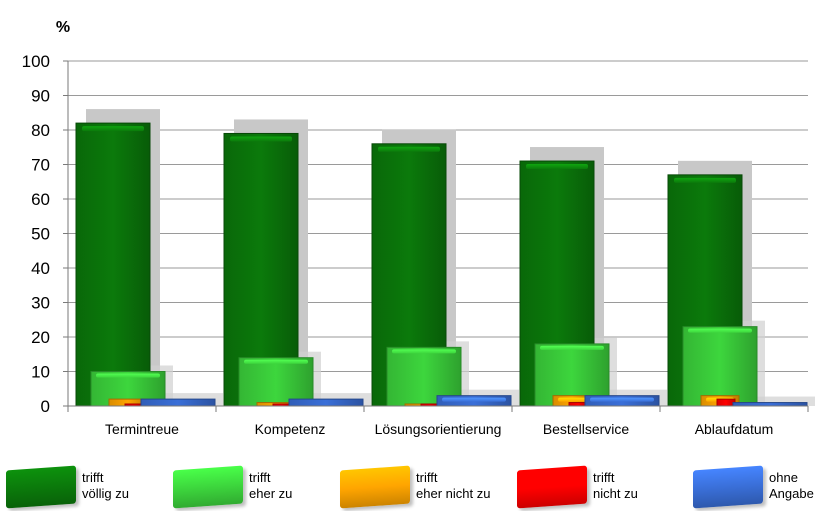  Describe the element at coordinates (142, 429) in the screenshot. I see `x-tick-label: Termintreue` at that location.